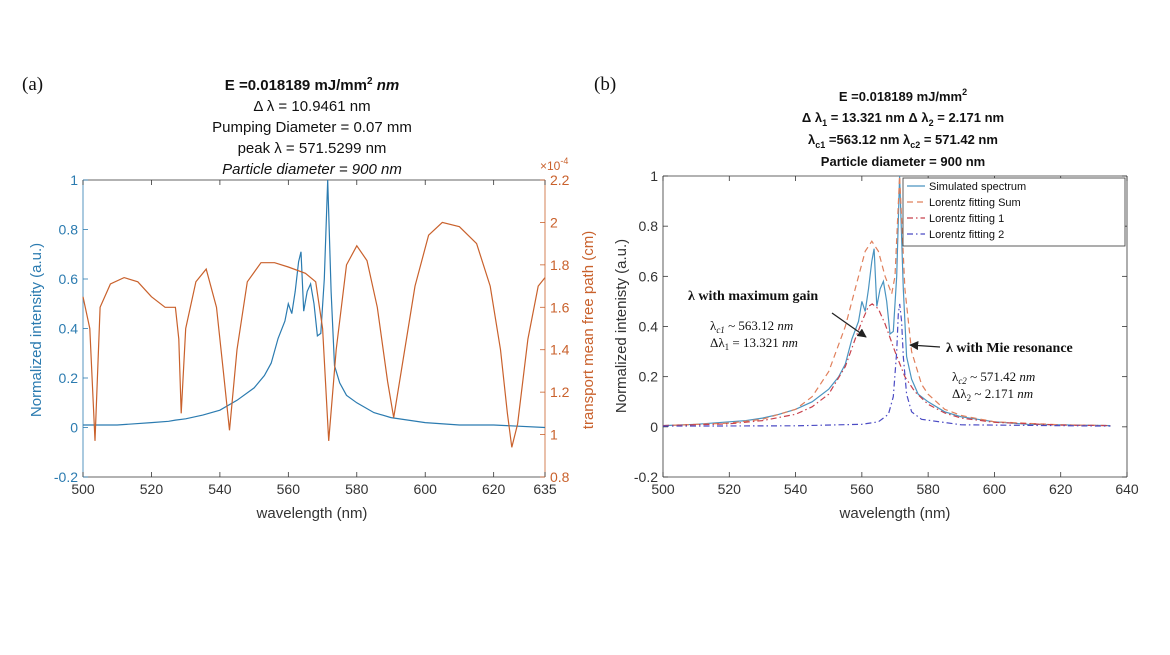 This screenshot has width=1170, height=655. Describe the element at coordinates (69, 378) in the screenshot. I see `a-ytick-label-left: 0.2` at that location.